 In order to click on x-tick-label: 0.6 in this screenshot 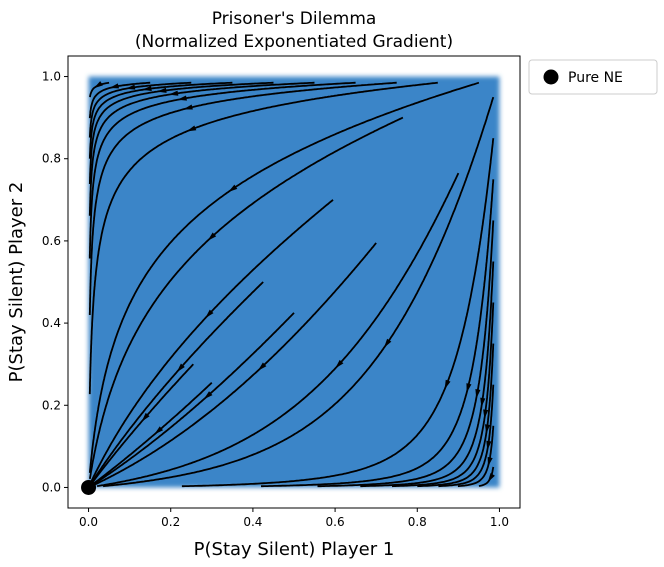, I will do `click(335, 522)`.